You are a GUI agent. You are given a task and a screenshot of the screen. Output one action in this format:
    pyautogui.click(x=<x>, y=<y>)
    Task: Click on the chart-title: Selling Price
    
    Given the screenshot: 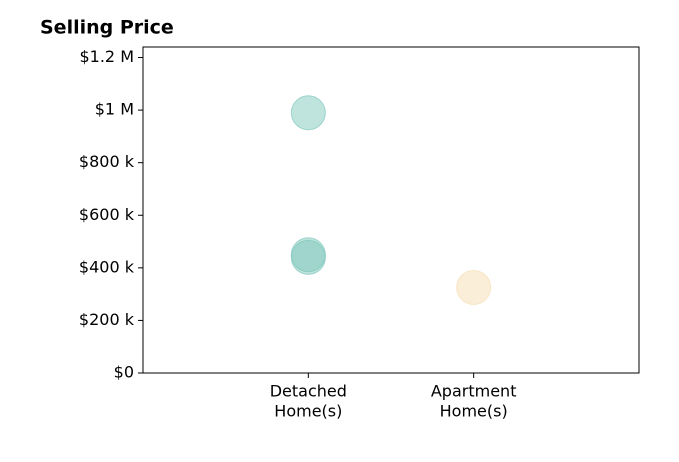 What is the action you would take?
    pyautogui.click(x=107, y=28)
    